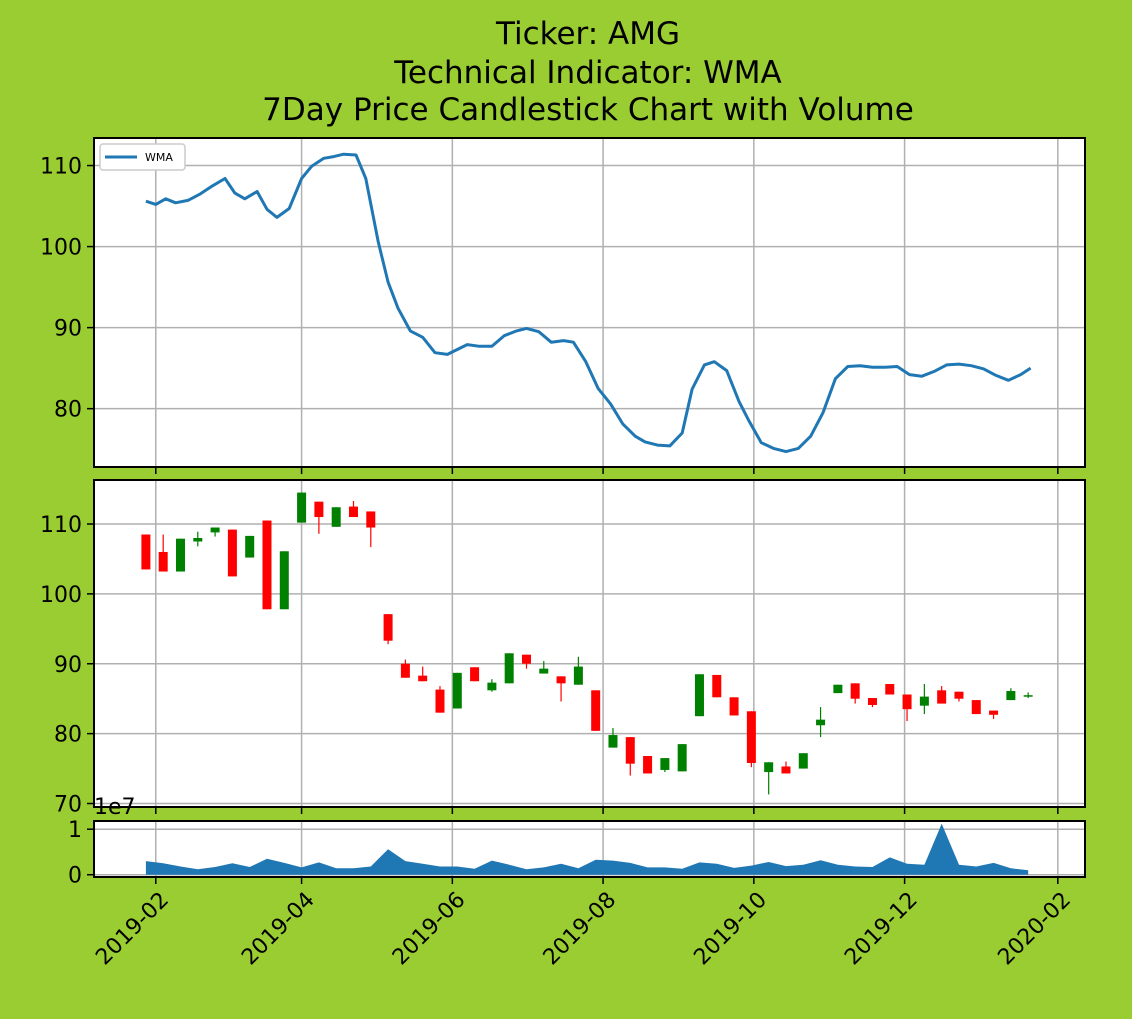 The width and height of the screenshot is (1132, 1019). I want to click on price-y-tick-label: 90, so click(68, 665).